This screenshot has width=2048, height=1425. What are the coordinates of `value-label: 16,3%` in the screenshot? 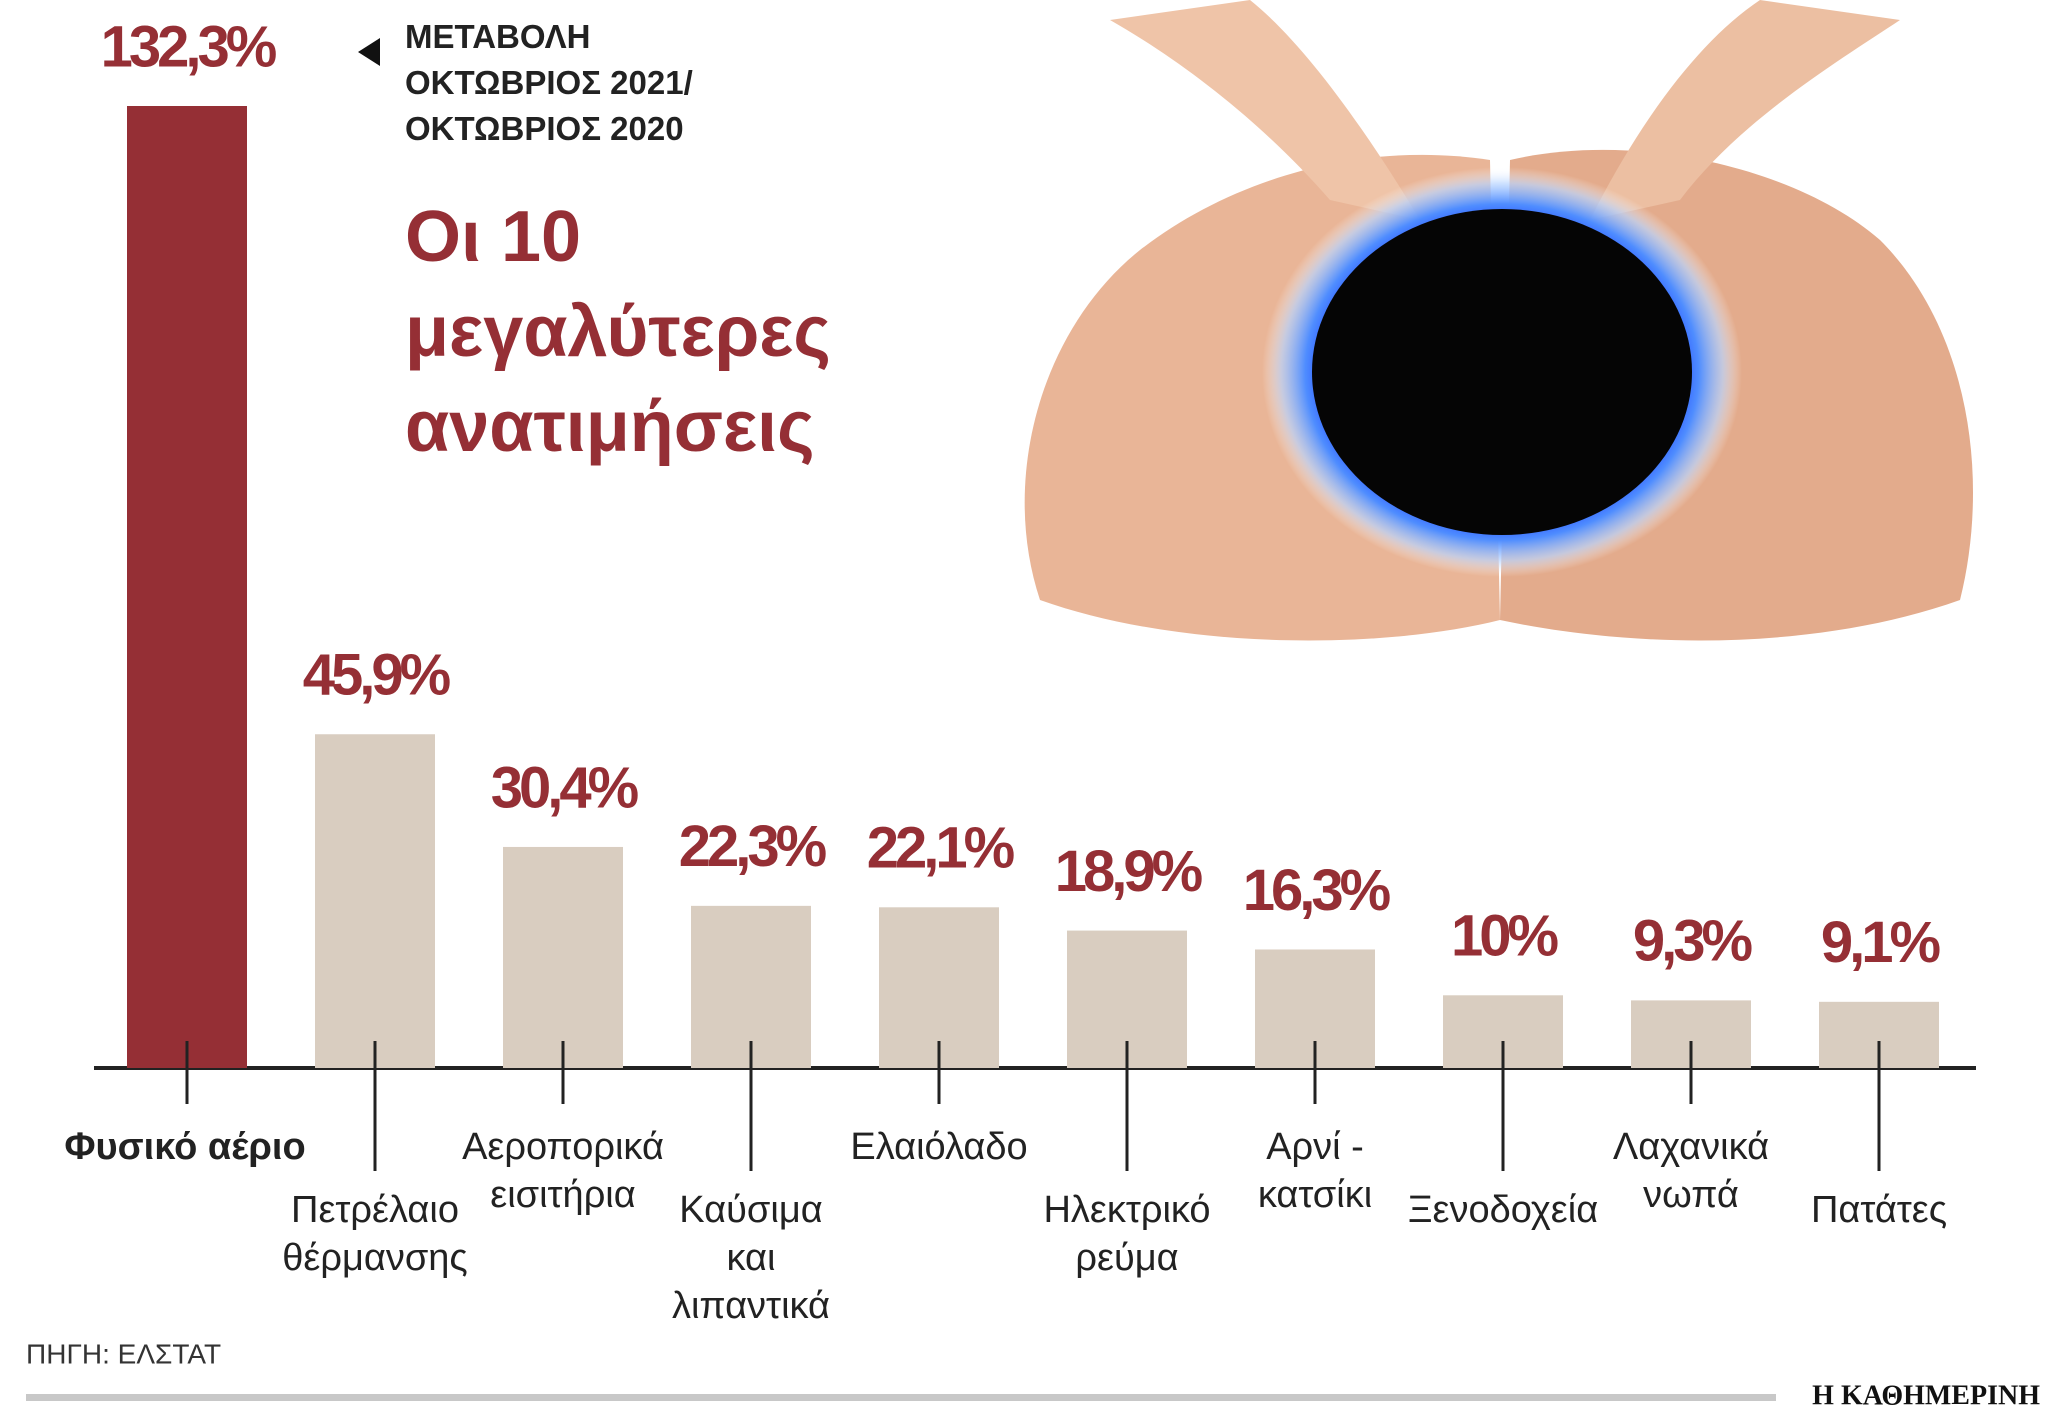 It's located at (1317, 890).